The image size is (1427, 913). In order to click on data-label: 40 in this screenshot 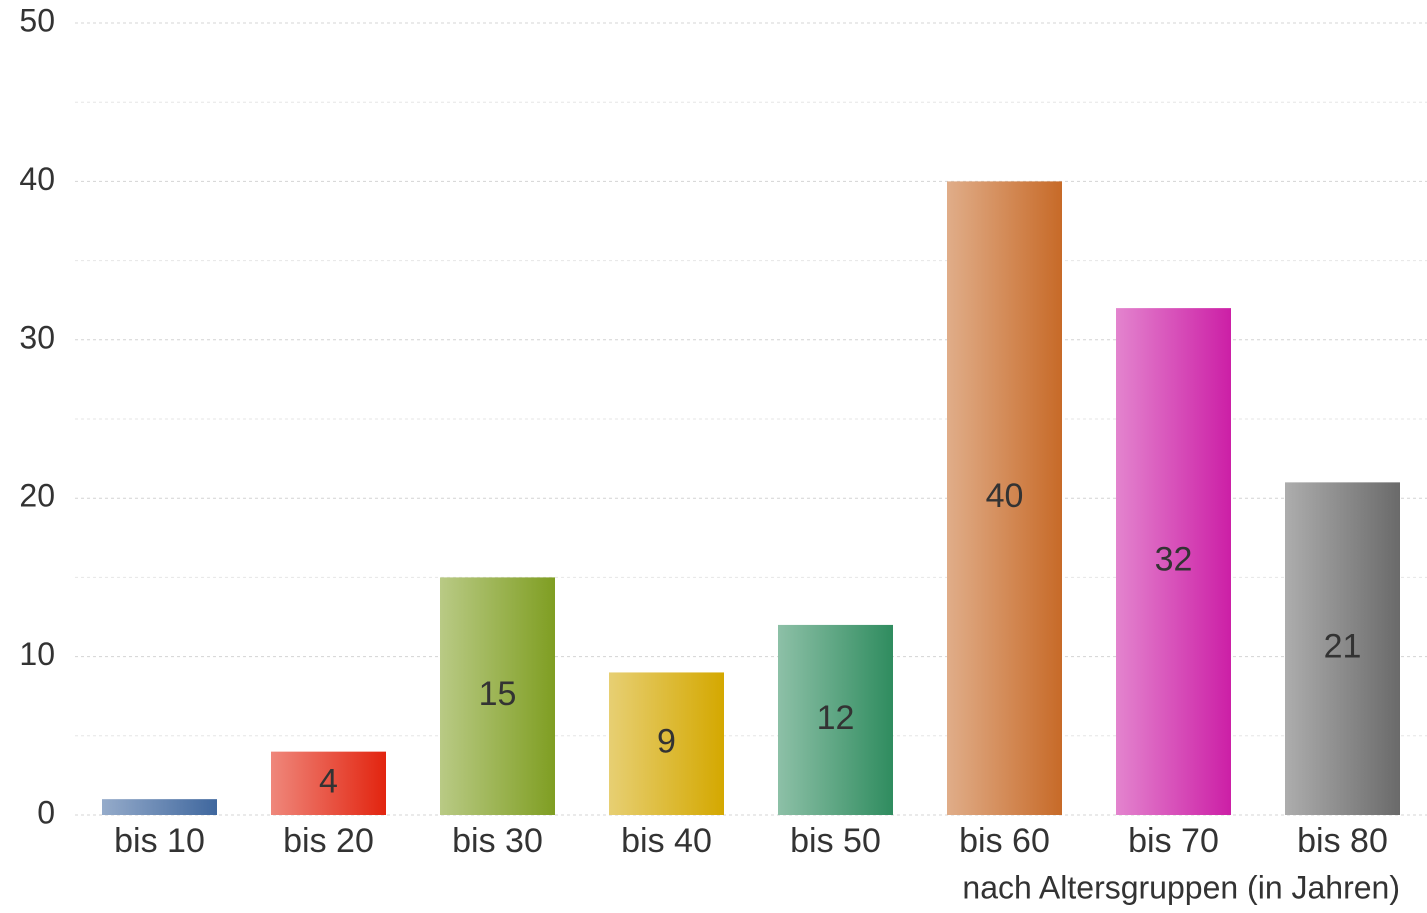, I will do `click(1005, 496)`.